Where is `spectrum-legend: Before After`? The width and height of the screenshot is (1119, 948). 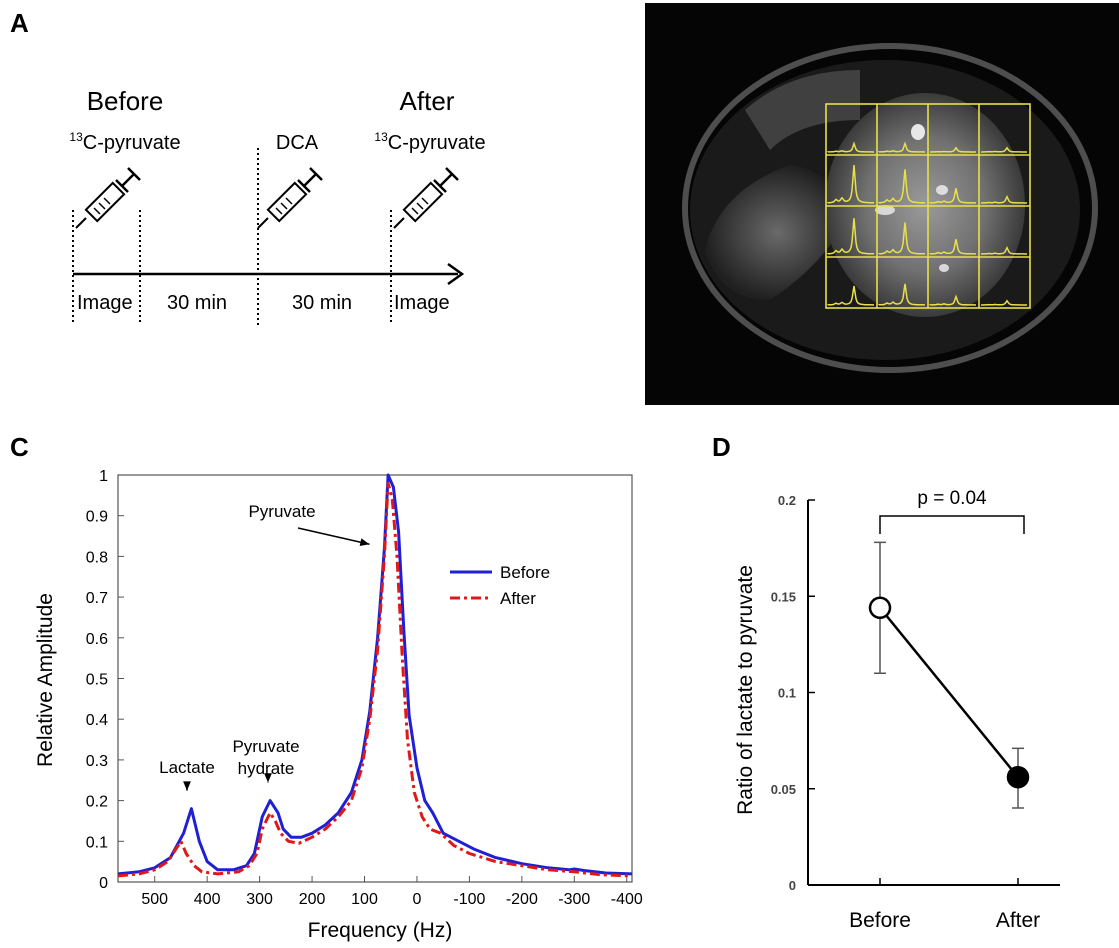
spectrum-legend: Before After is located at coordinates (500, 585).